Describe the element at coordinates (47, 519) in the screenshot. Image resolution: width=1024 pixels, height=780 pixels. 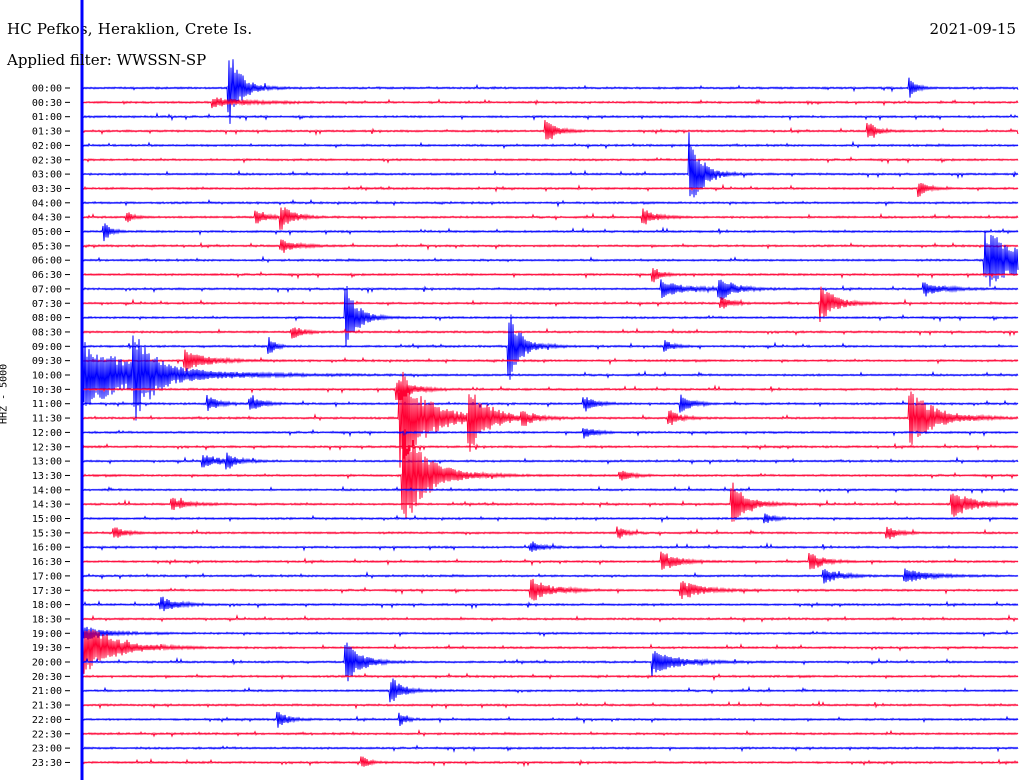
I see `time-label: 15:00` at that location.